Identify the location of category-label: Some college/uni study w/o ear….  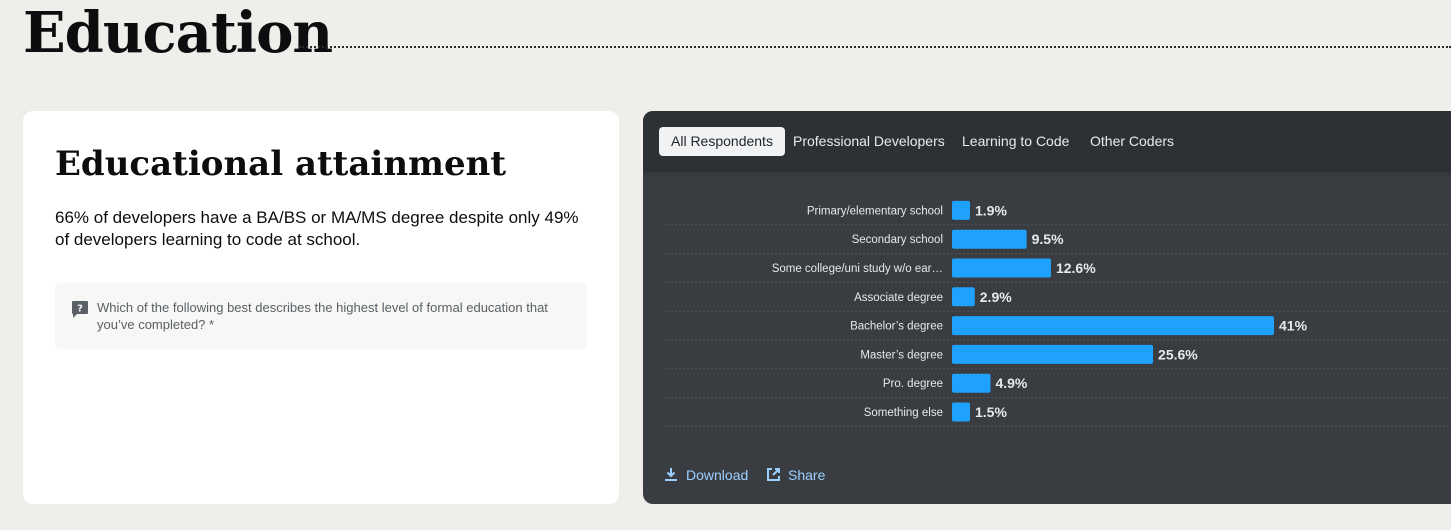
(857, 269).